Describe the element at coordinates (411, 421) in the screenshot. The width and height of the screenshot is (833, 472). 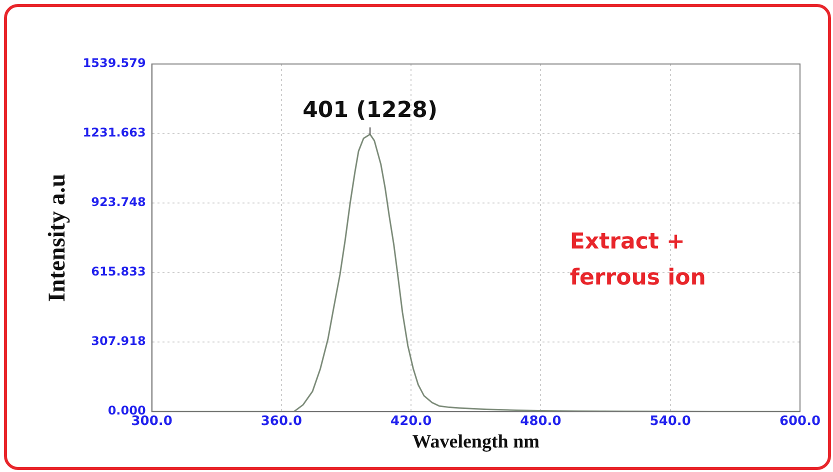
I see `x-tick-label: 420.0` at that location.